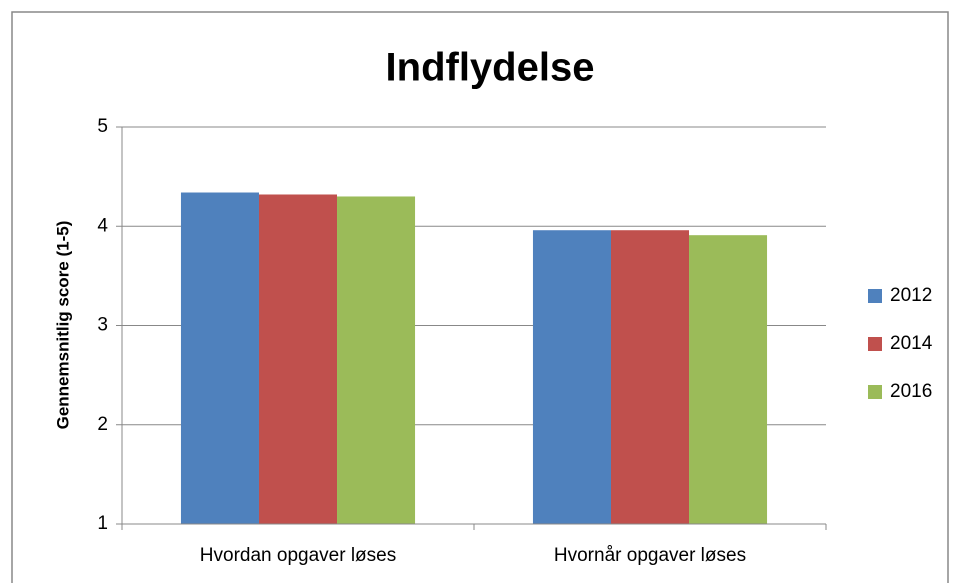 This screenshot has height=583, width=959. Describe the element at coordinates (298, 555) in the screenshot. I see `x-tick-label: Hvordan opgaver løses` at that location.